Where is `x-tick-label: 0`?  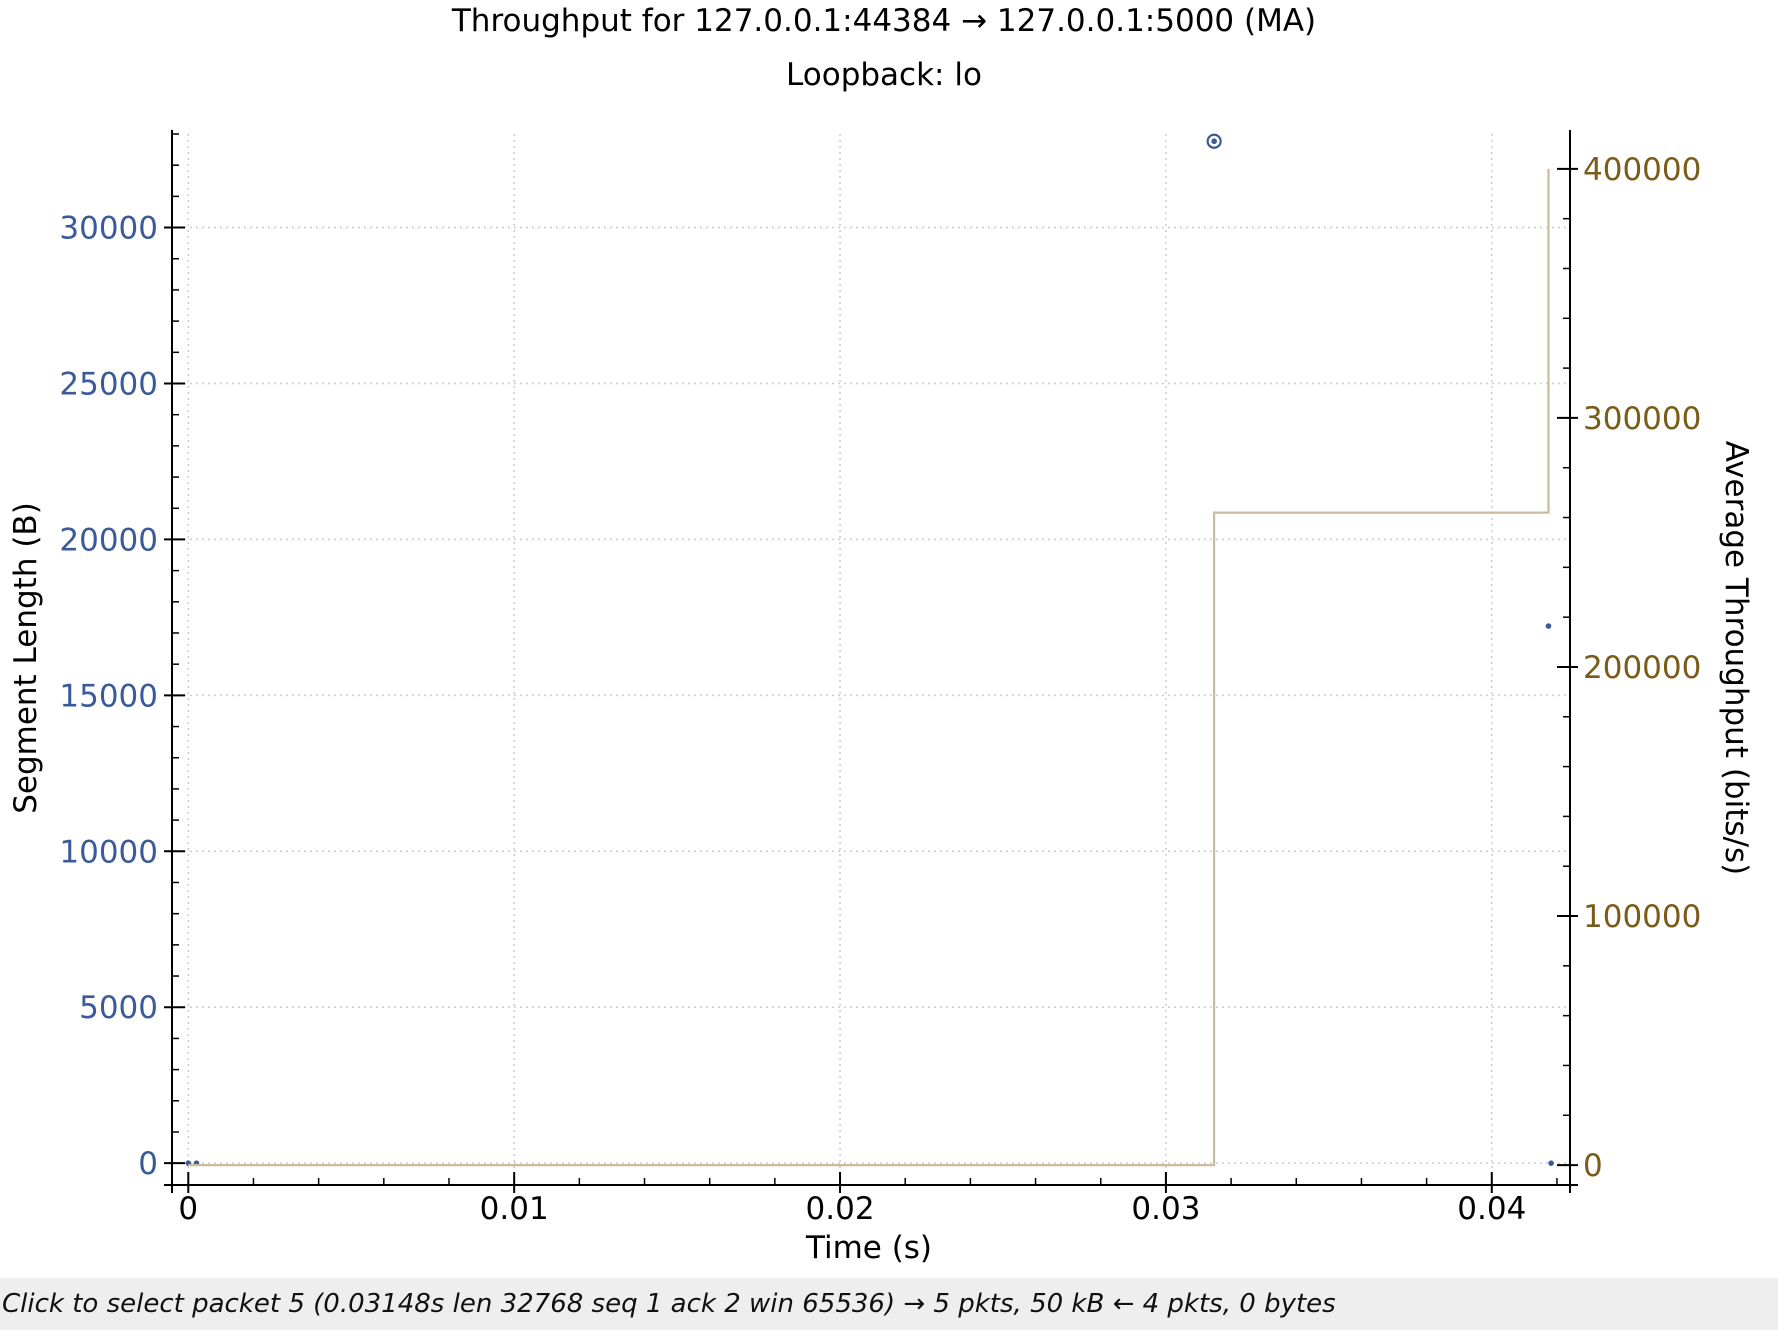 x-tick-label: 0 is located at coordinates (188, 1209).